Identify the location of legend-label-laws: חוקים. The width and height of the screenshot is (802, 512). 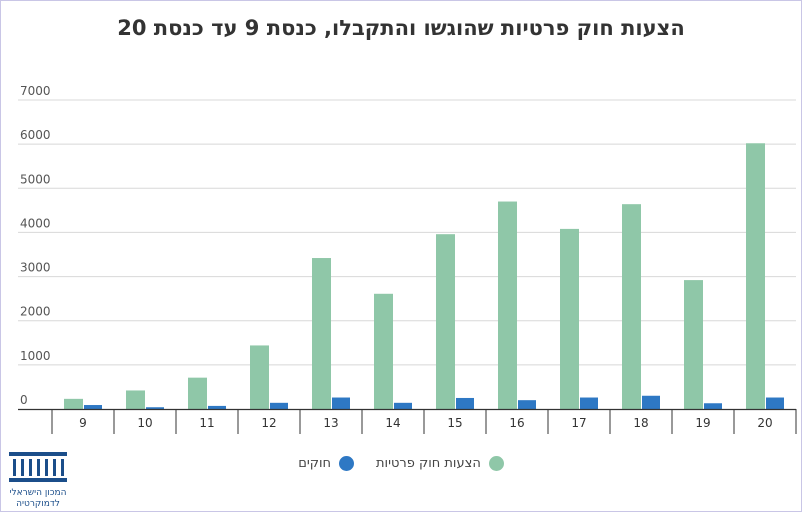
(314, 463).